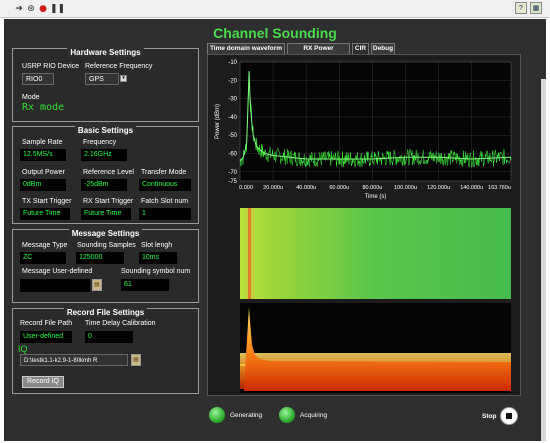 This screenshot has height=443, width=550. Describe the element at coordinates (383, 48) in the screenshot. I see `tab-debug: Debug` at that location.